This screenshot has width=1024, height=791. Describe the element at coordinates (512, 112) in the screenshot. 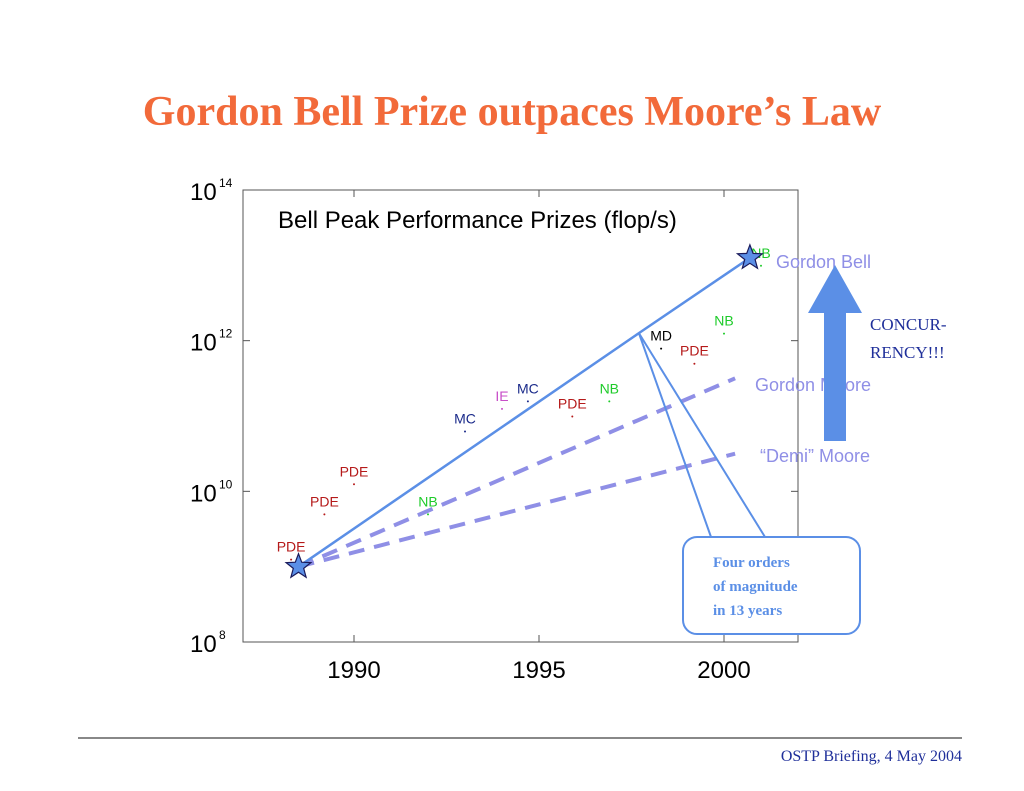

I see `slide-title: Gordon Bell Prize outpaces Moore’s Law` at that location.